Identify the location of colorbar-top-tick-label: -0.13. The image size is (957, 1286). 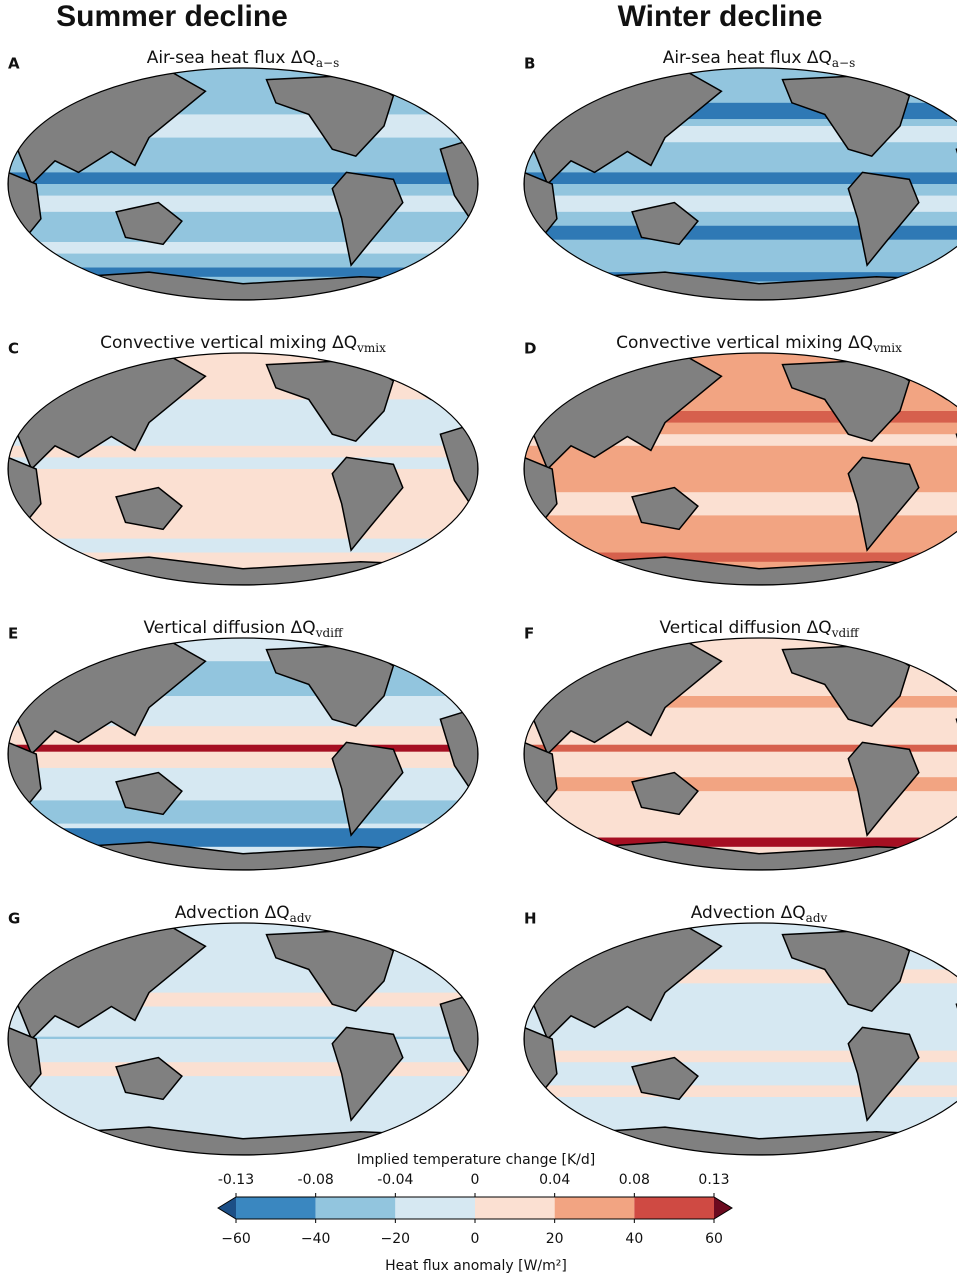
(236, 1180).